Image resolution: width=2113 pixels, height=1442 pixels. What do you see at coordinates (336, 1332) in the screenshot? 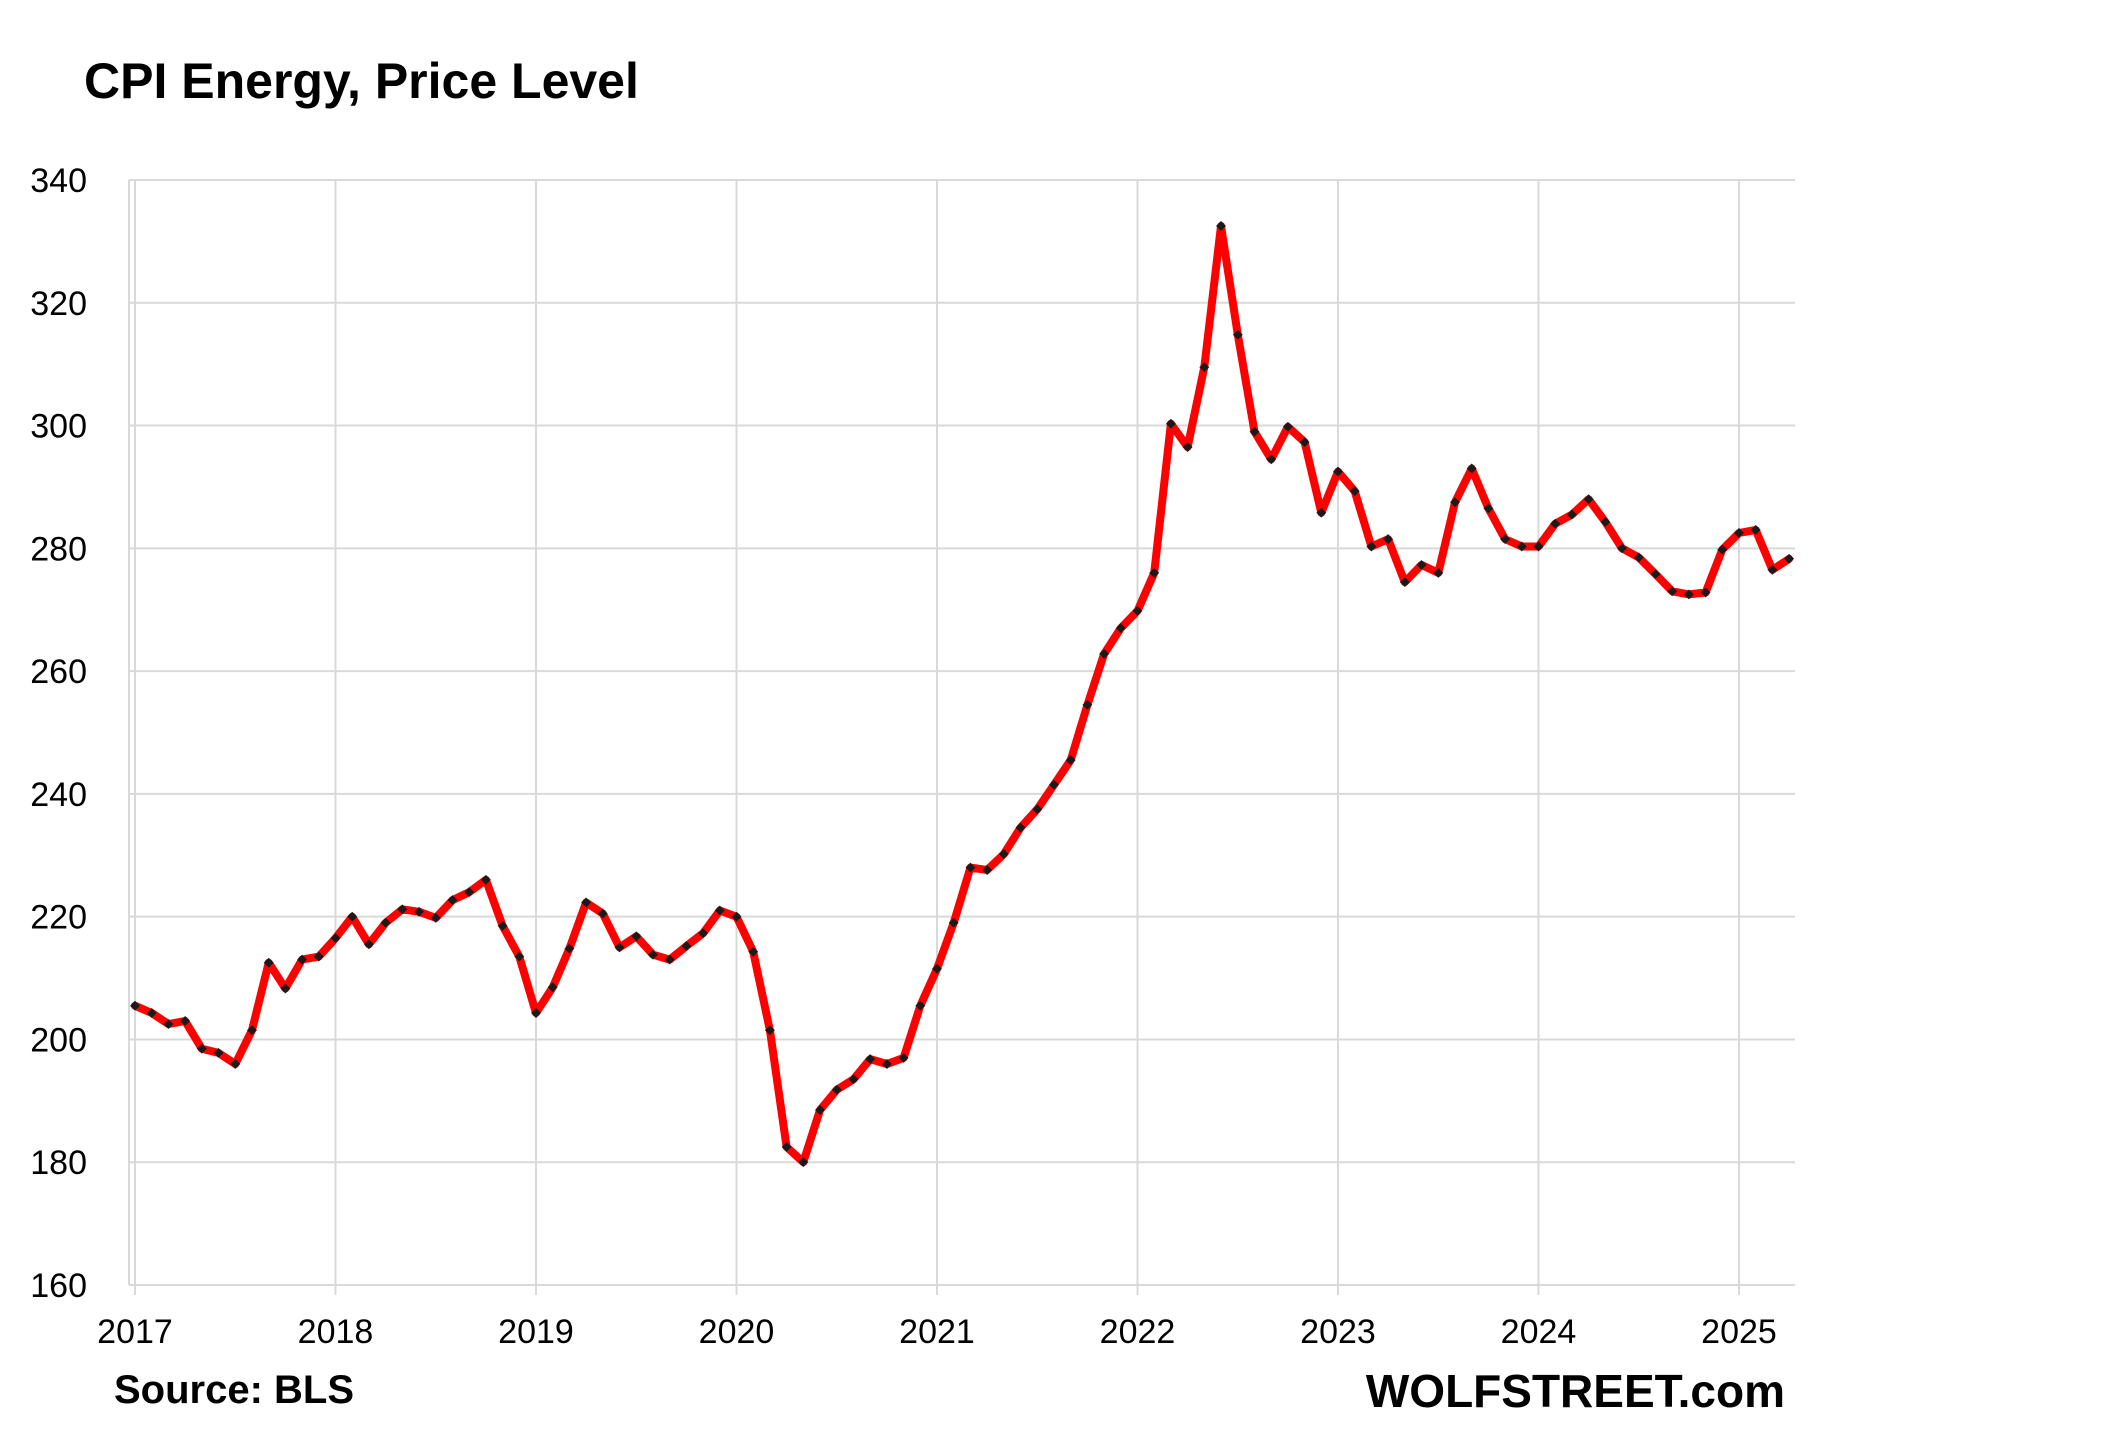
I see `x-tick-label: 2018` at bounding box center [336, 1332].